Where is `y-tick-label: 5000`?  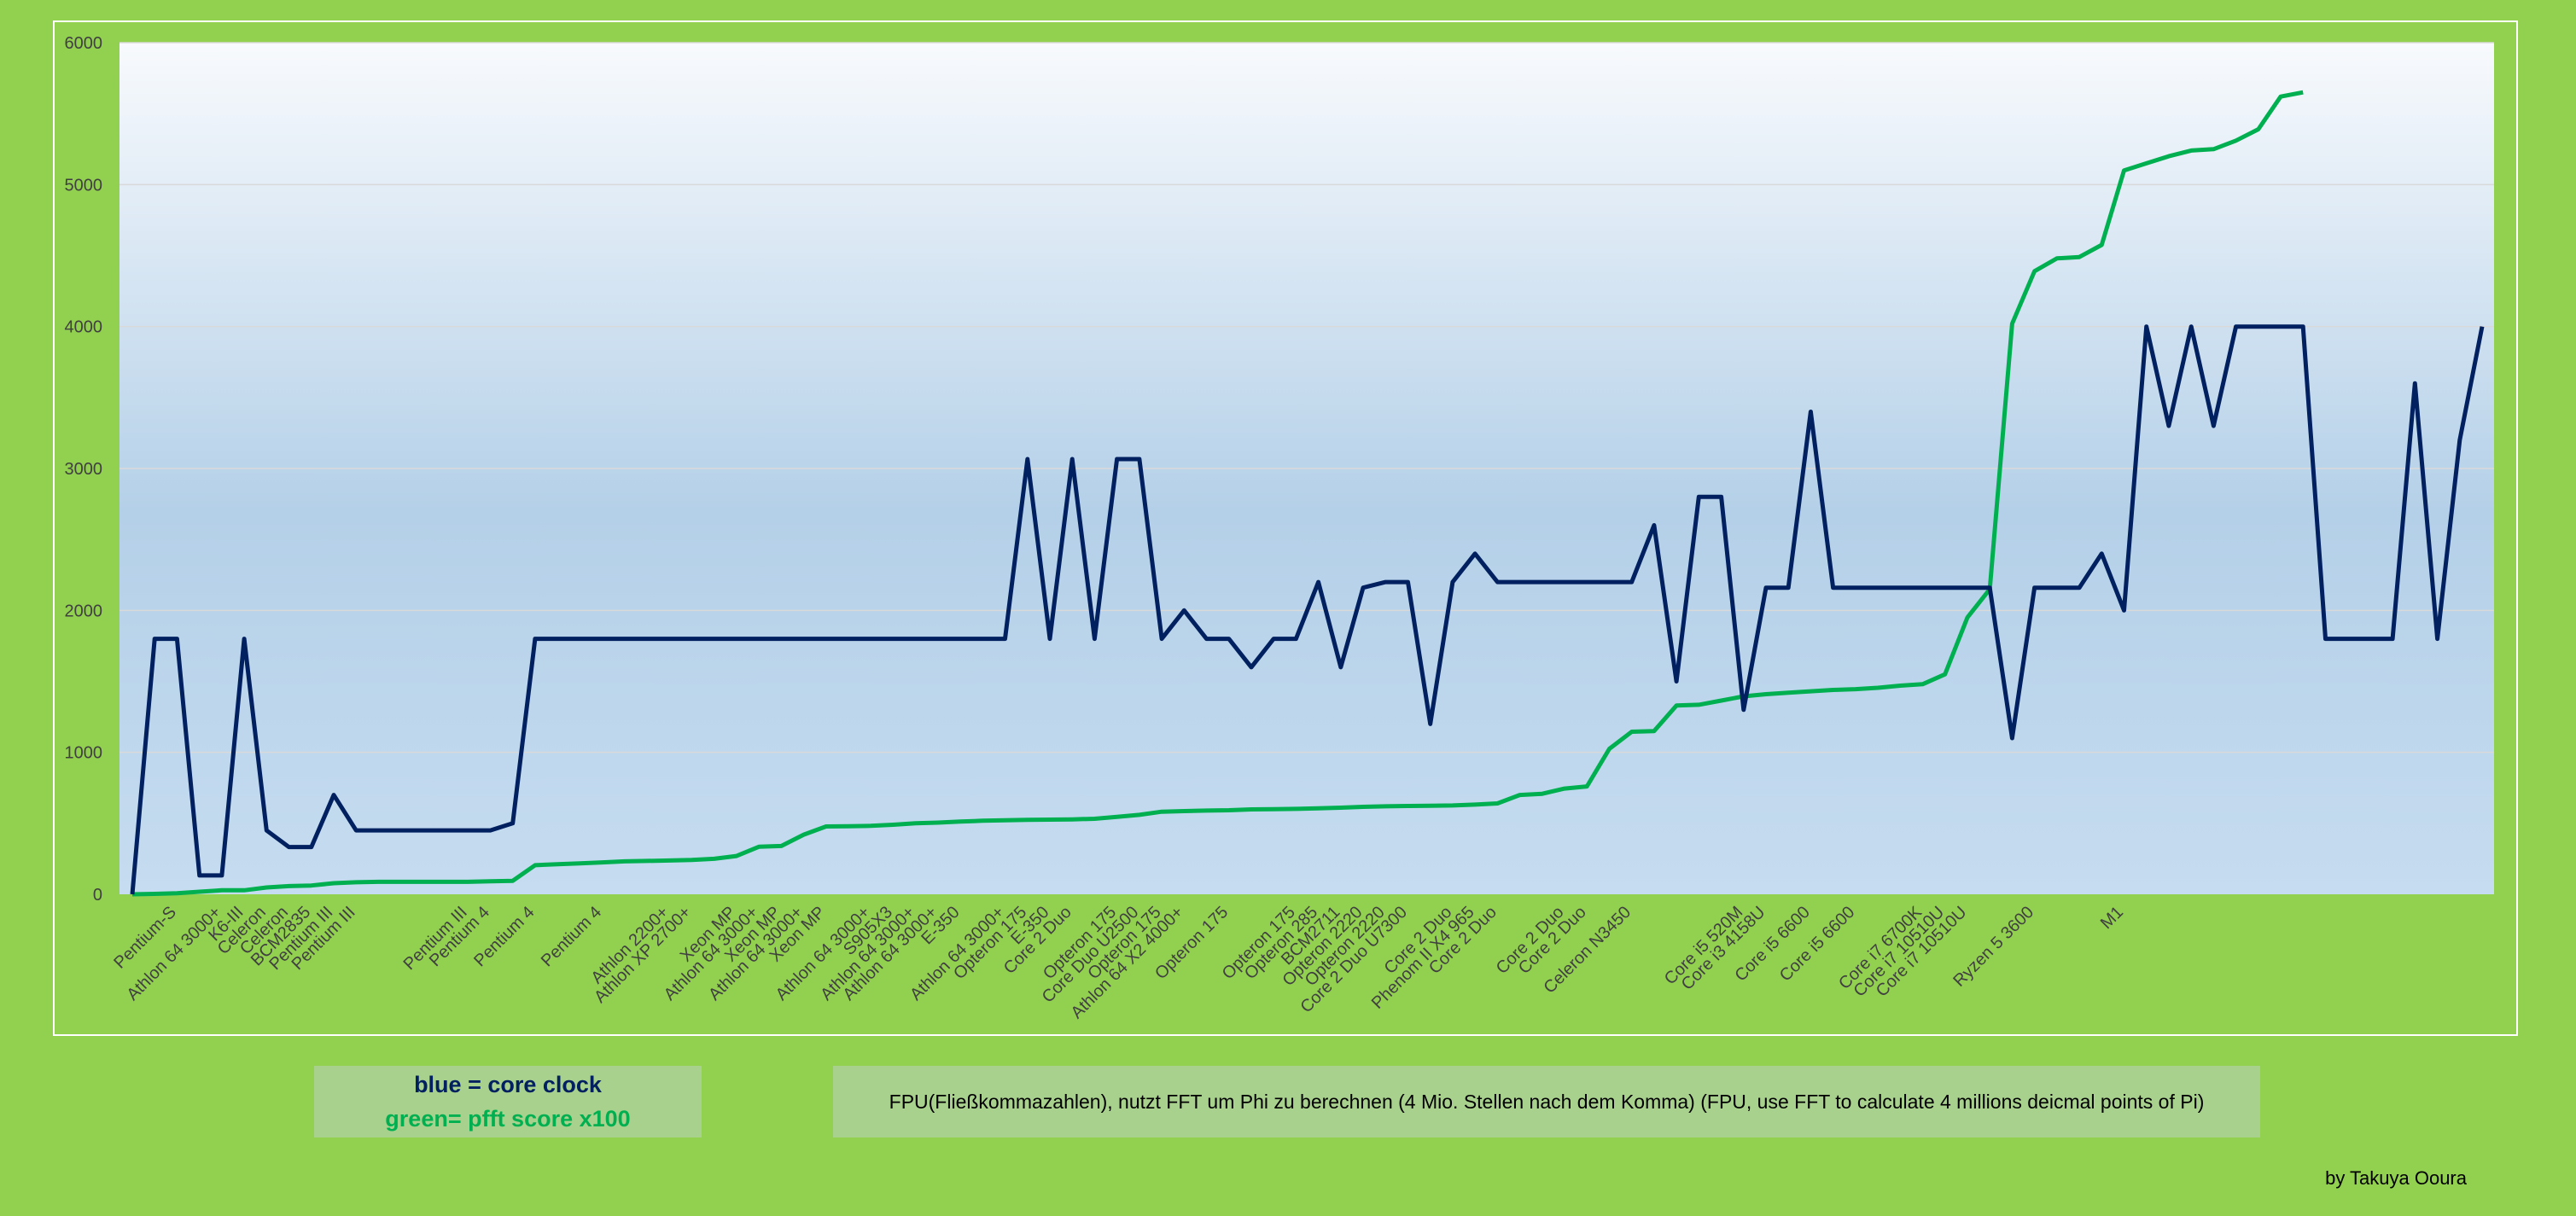
y-tick-label: 5000 is located at coordinates (84, 185).